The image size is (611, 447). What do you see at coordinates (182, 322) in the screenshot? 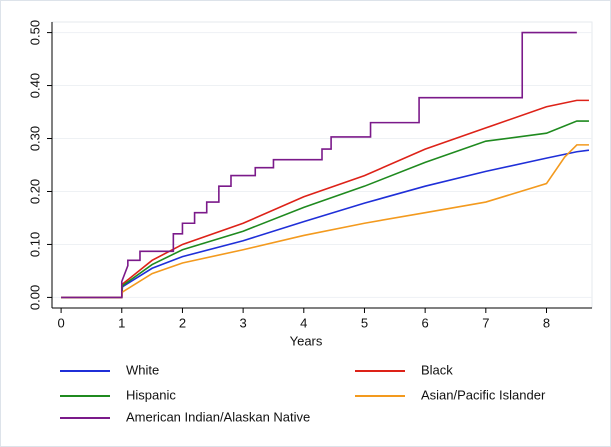
I see `x-tick-label: 2` at bounding box center [182, 322].